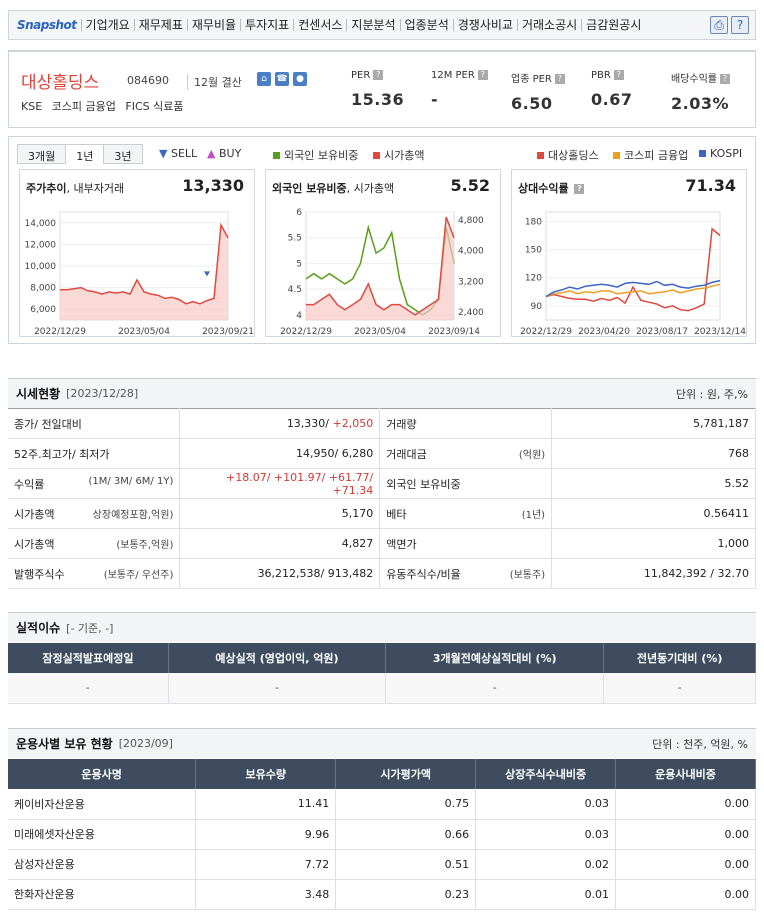  What do you see at coordinates (60, 83) in the screenshot?
I see `company-name: 대상홀딩스` at bounding box center [60, 83].